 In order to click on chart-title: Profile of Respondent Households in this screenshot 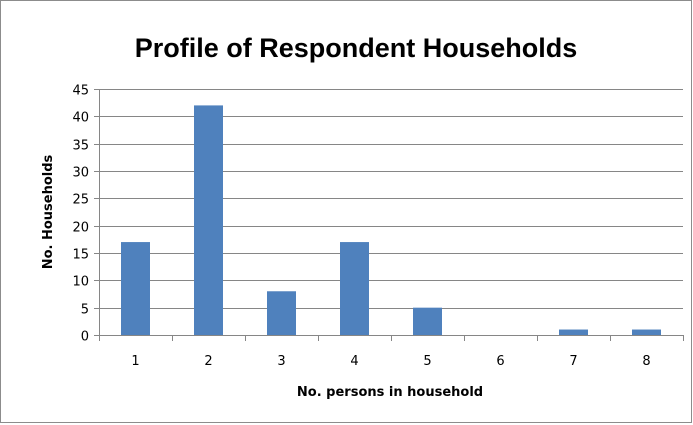, I will do `click(356, 48)`.